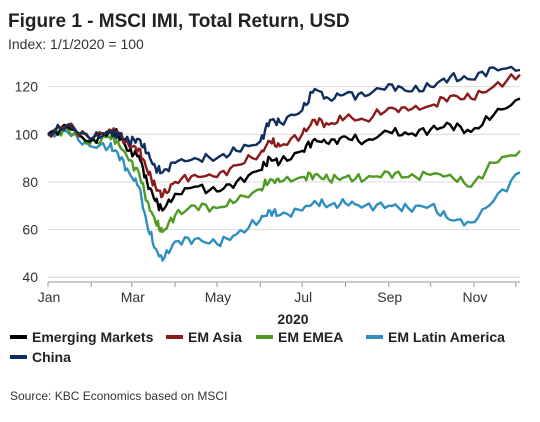  Describe the element at coordinates (446, 337) in the screenshot. I see `legend-label: EM Latin America` at that location.